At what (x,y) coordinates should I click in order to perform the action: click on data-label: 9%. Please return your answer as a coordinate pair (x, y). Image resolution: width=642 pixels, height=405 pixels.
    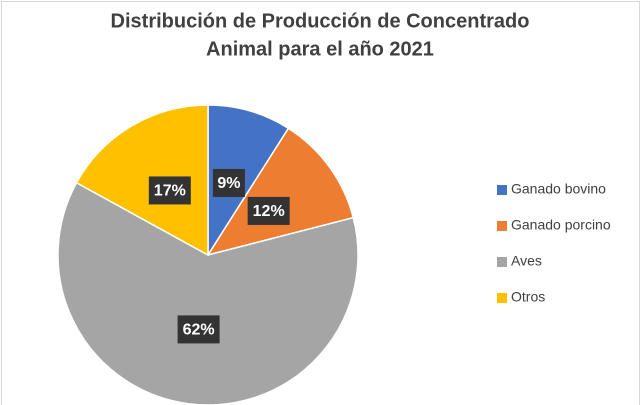
    Looking at the image, I should click on (228, 183).